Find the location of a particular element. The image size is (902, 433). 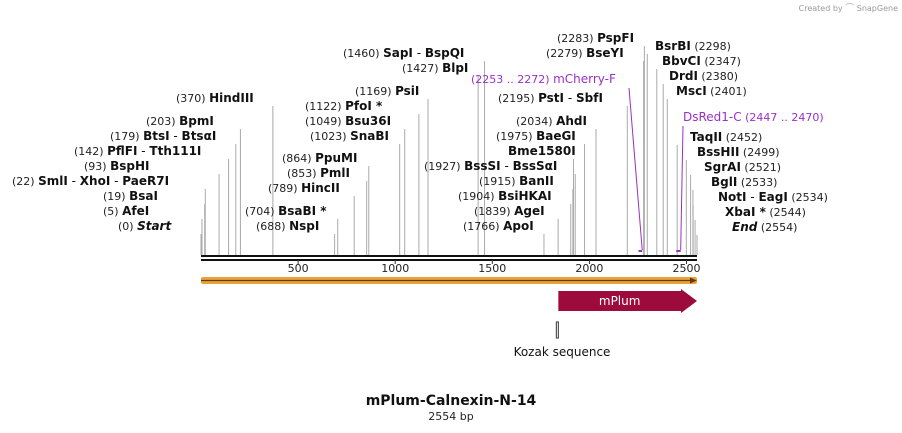

enzyme-label-ppumi: (864) PpuMI is located at coordinates (319, 158).